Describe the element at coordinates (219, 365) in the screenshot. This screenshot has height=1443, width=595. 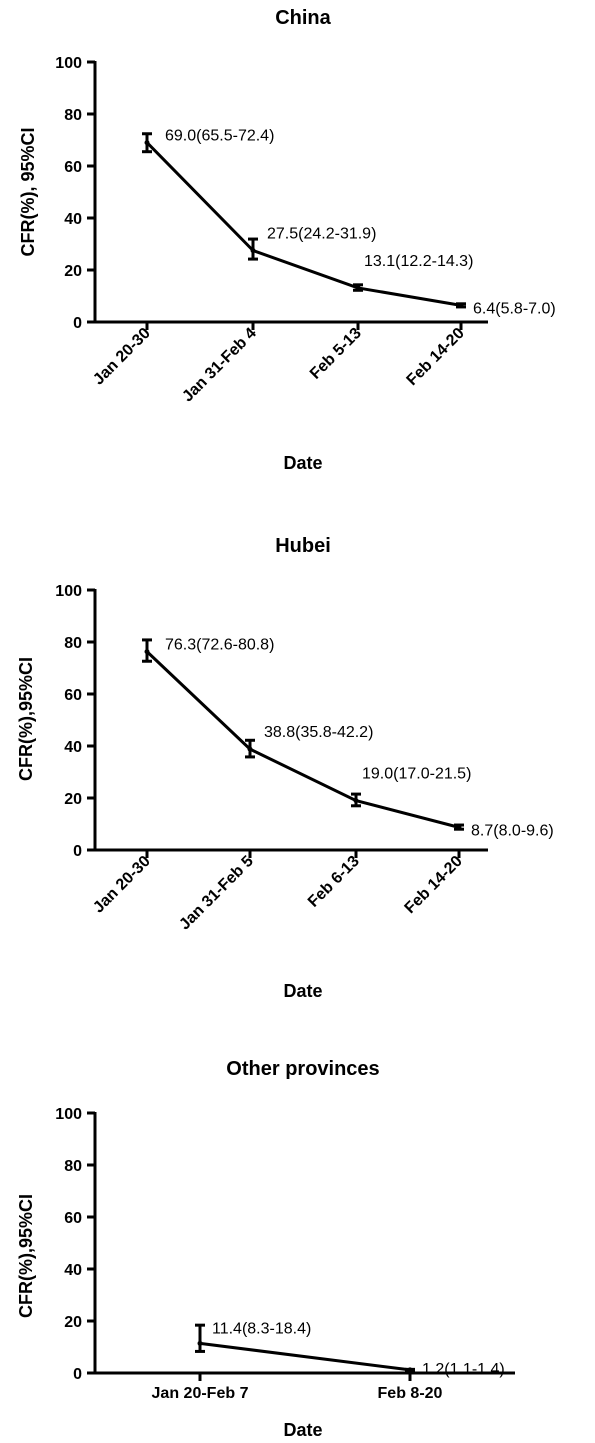
I see `x-tick-label: Jan 31-Feb 4` at that location.